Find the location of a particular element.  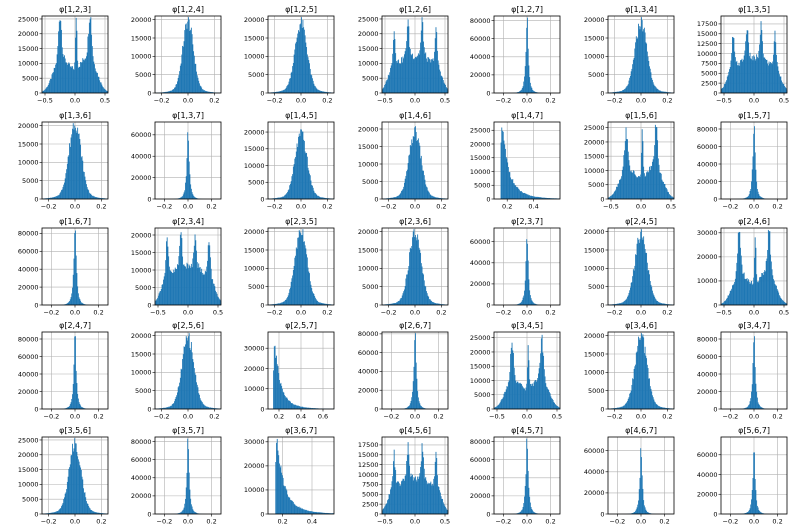

x-tick-label: −0.2 is located at coordinates (731, 207).